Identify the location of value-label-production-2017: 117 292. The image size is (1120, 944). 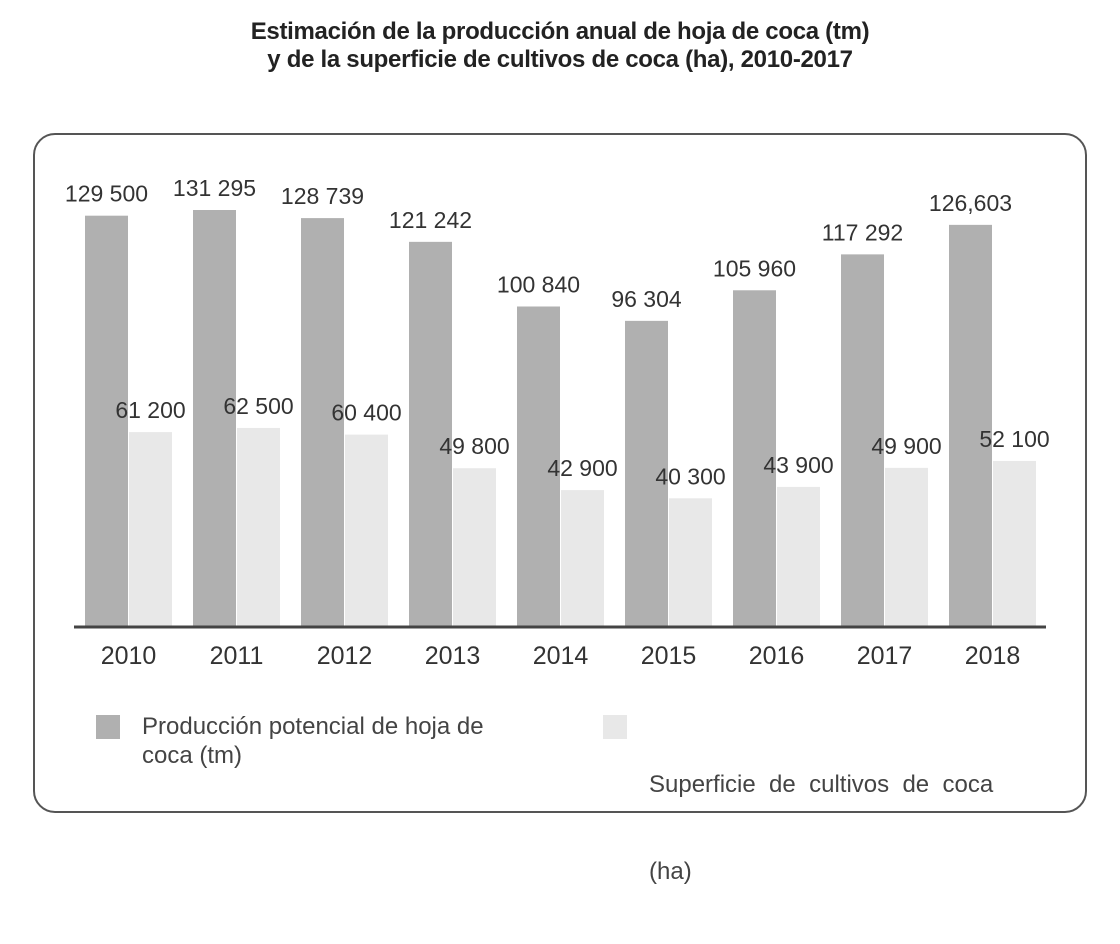
(862, 232).